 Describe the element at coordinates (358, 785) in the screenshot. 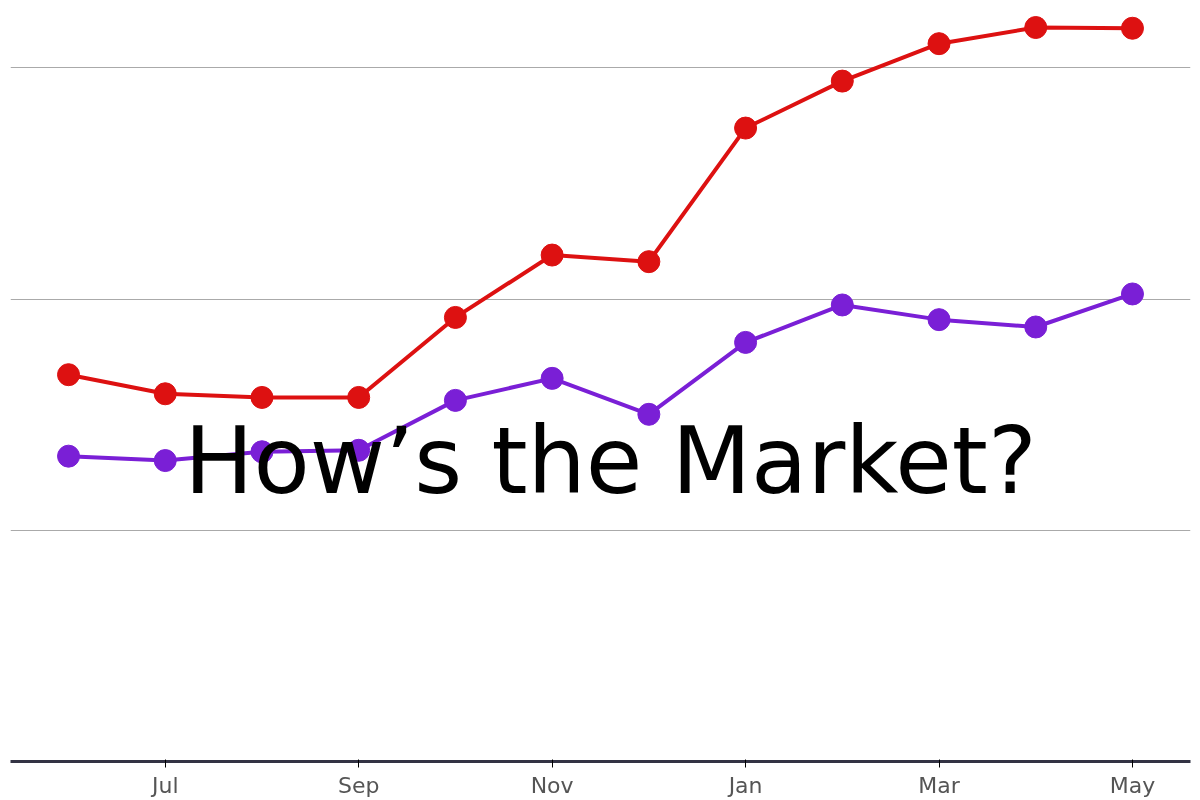

I see `x-tick-label: Sep` at that location.